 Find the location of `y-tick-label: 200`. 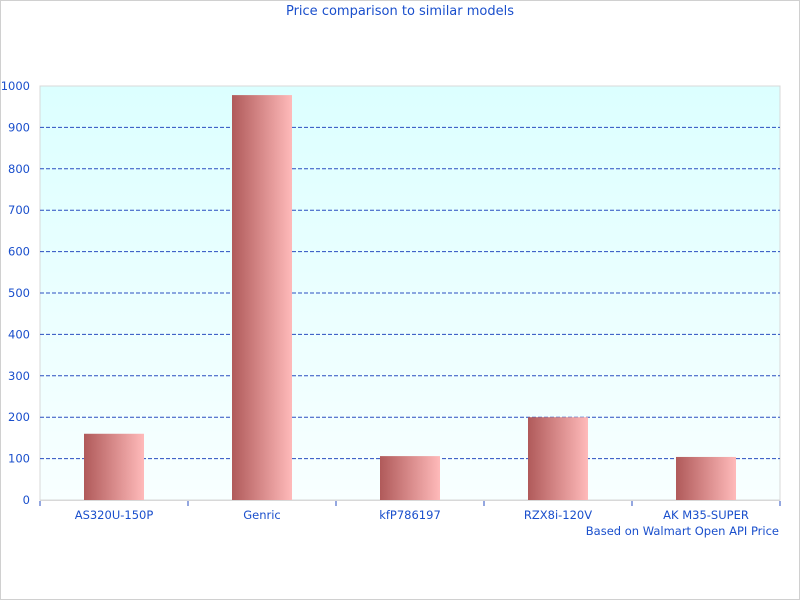

y-tick-label: 200 is located at coordinates (19, 417).